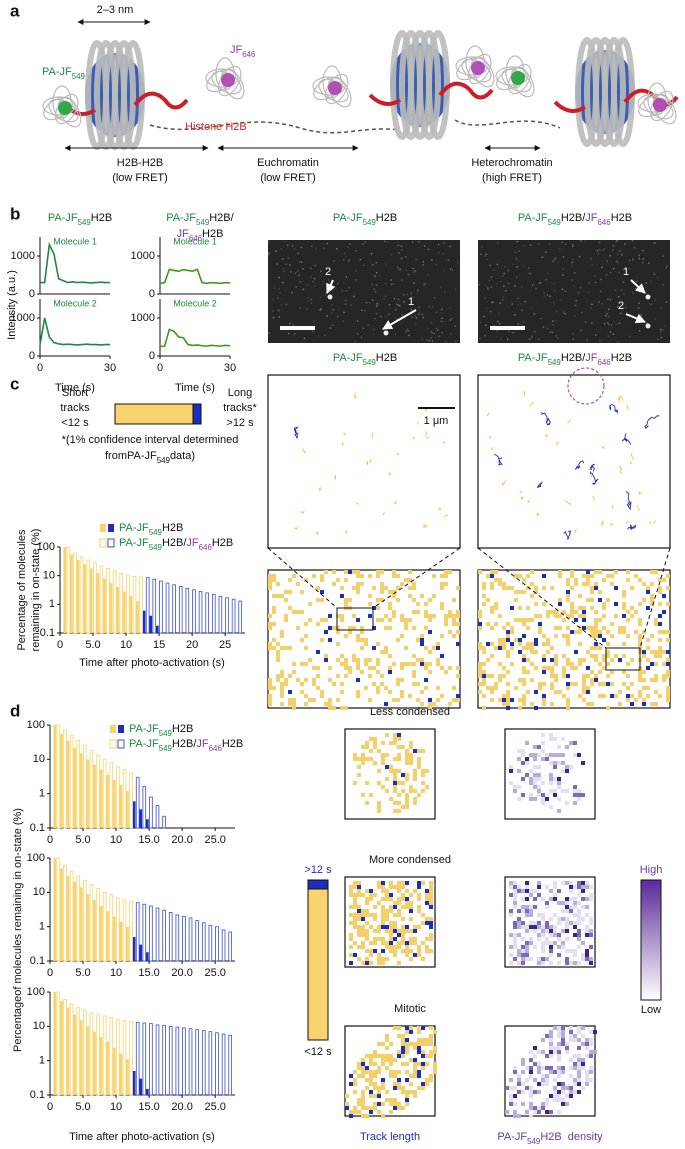 This screenshot has width=685, height=1149. What do you see at coordinates (364, 461) in the screenshot?
I see `panel-frame` at bounding box center [364, 461].